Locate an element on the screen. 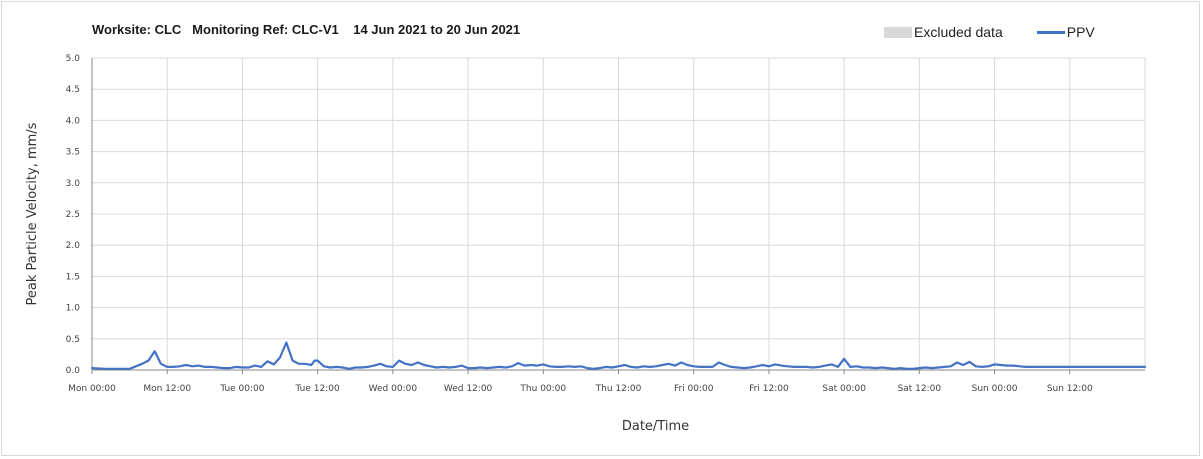  y-tick-label: 1.0 is located at coordinates (73, 309).